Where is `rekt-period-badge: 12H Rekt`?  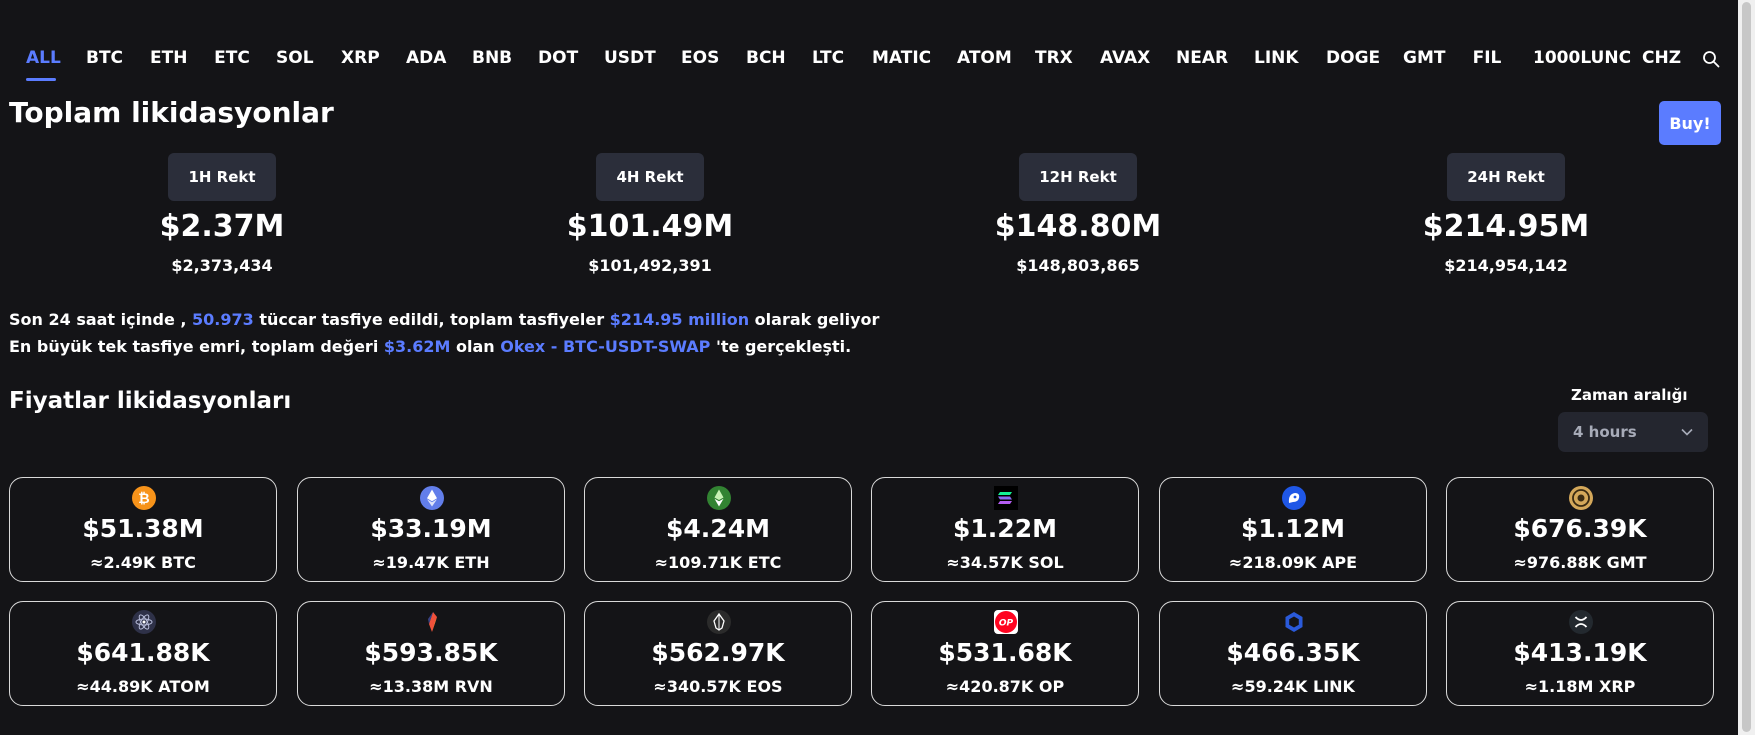
rekt-period-badge: 12H Rekt is located at coordinates (1078, 177).